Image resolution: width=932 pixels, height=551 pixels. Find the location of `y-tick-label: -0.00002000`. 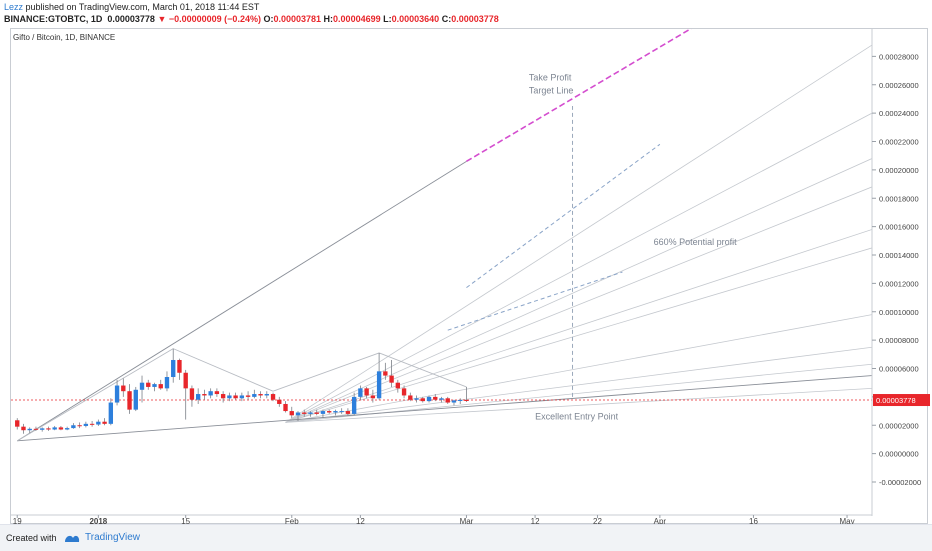

y-tick-label: -0.00002000 is located at coordinates (900, 482).